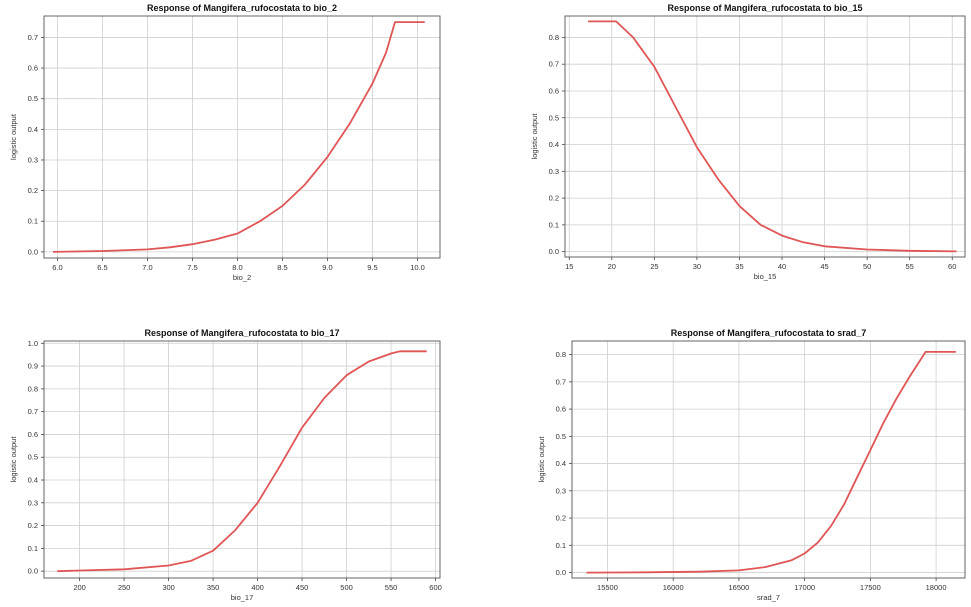 The width and height of the screenshot is (971, 607). Describe the element at coordinates (327, 267) in the screenshot. I see `x-tick-label: 9.0` at that location.